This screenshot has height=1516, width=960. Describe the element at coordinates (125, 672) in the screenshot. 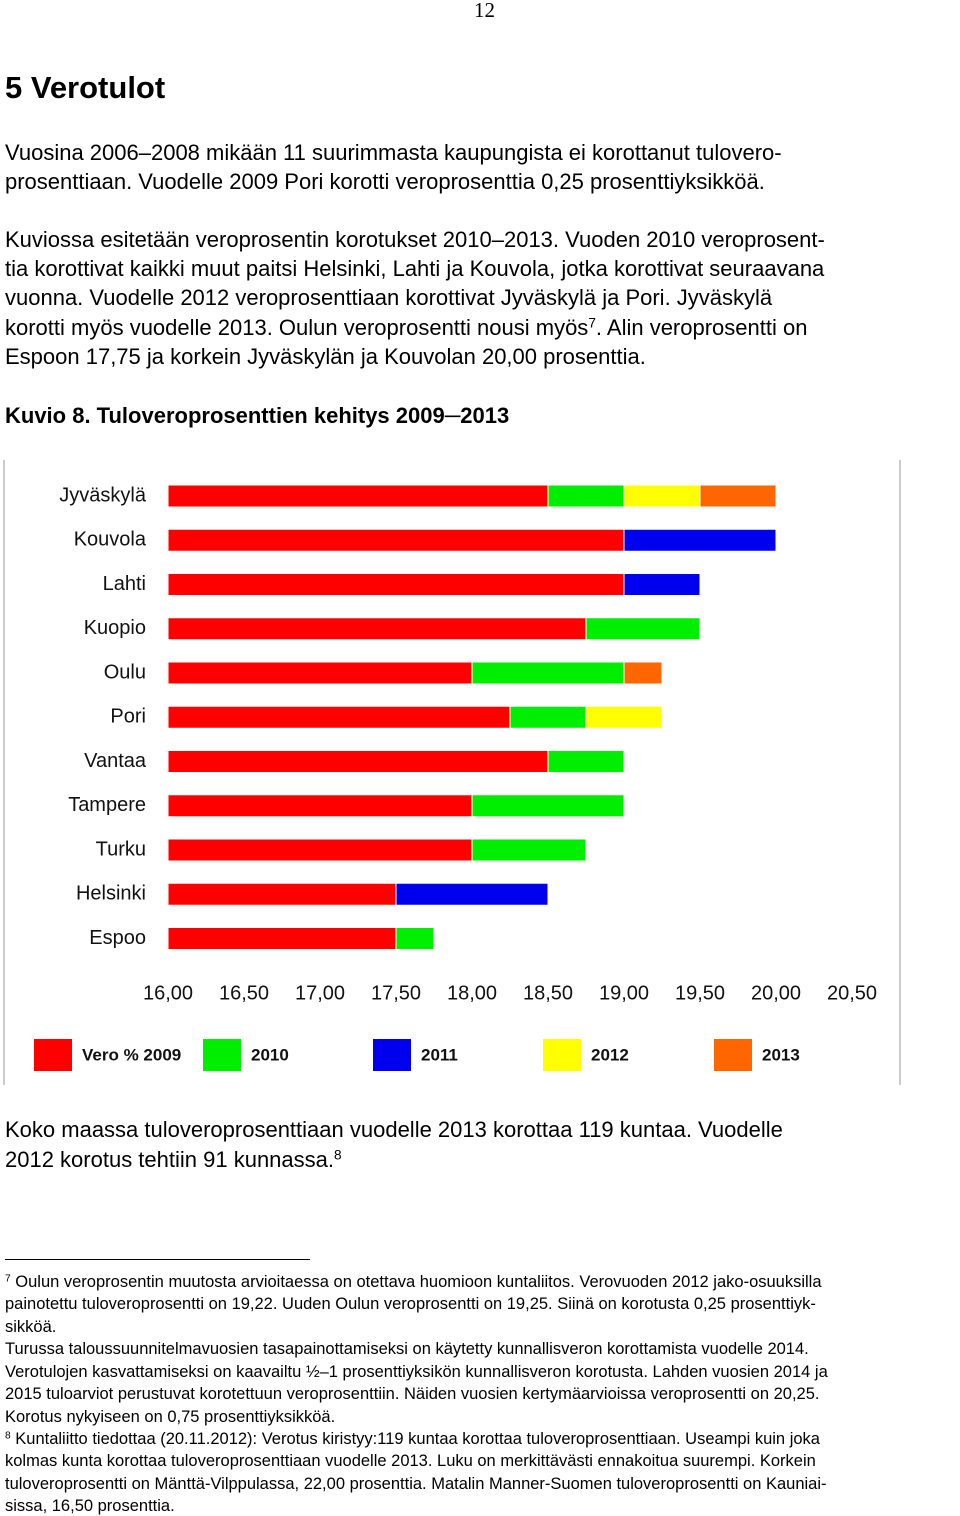

I see `y-tick-label: Oulu` at that location.